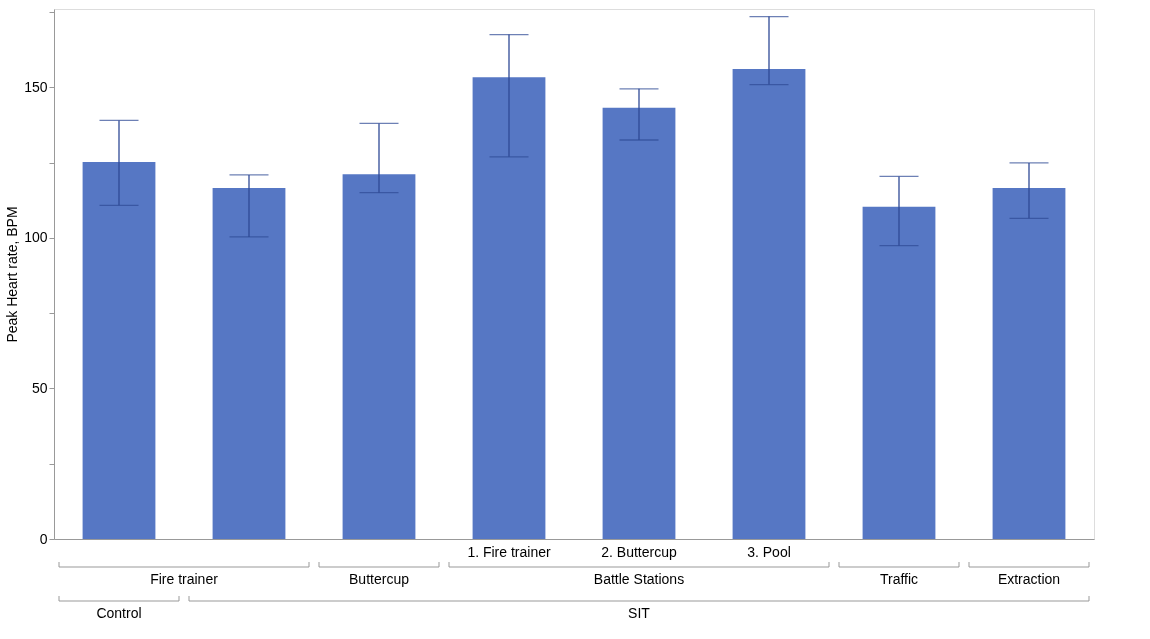  Describe the element at coordinates (36, 237) in the screenshot. I see `y-tick-label: 100` at that location.